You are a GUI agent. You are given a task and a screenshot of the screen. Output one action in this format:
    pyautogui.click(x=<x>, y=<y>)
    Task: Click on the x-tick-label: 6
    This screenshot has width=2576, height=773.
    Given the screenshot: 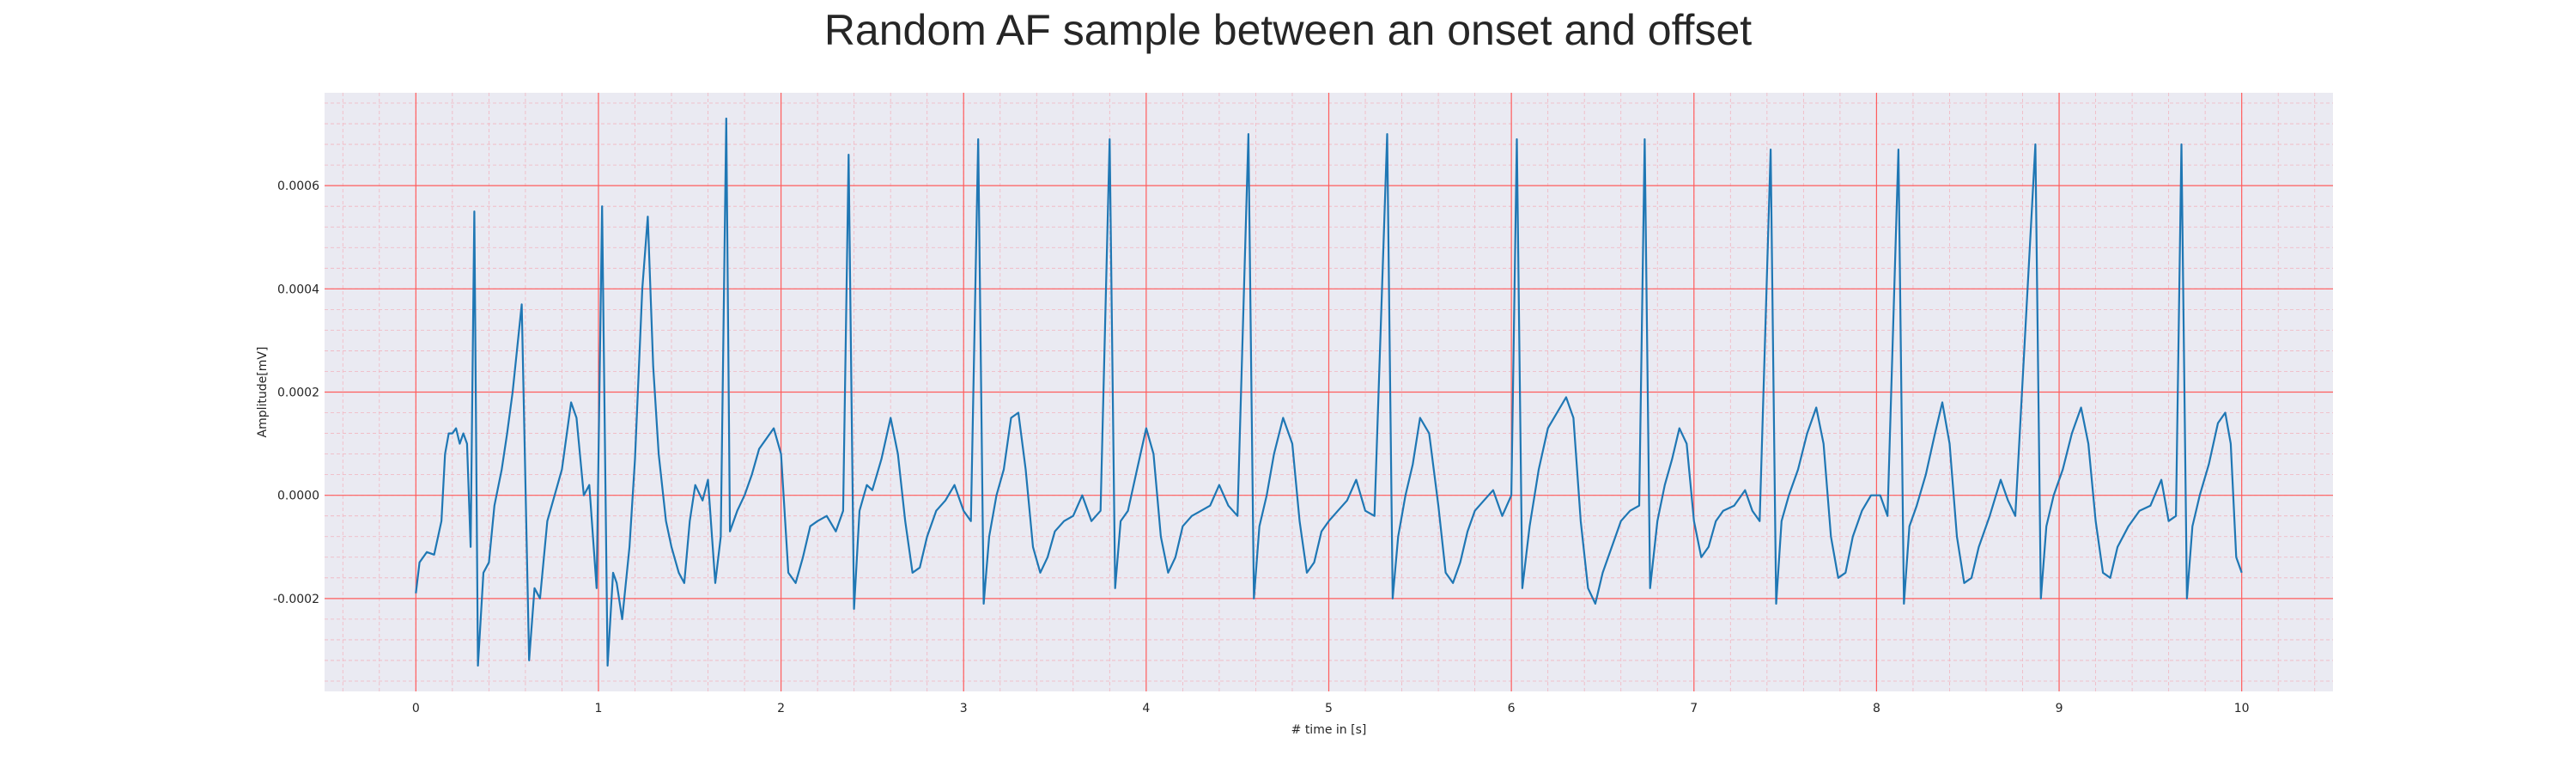 What is the action you would take?
    pyautogui.click(x=1512, y=708)
    